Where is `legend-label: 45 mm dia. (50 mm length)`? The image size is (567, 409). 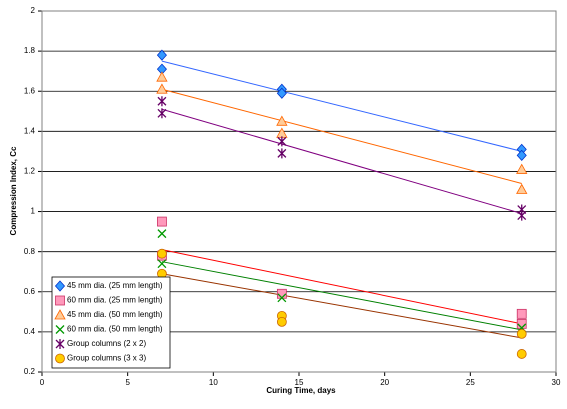
legend-label: 45 mm dia. (50 mm length) is located at coordinates (115, 314).